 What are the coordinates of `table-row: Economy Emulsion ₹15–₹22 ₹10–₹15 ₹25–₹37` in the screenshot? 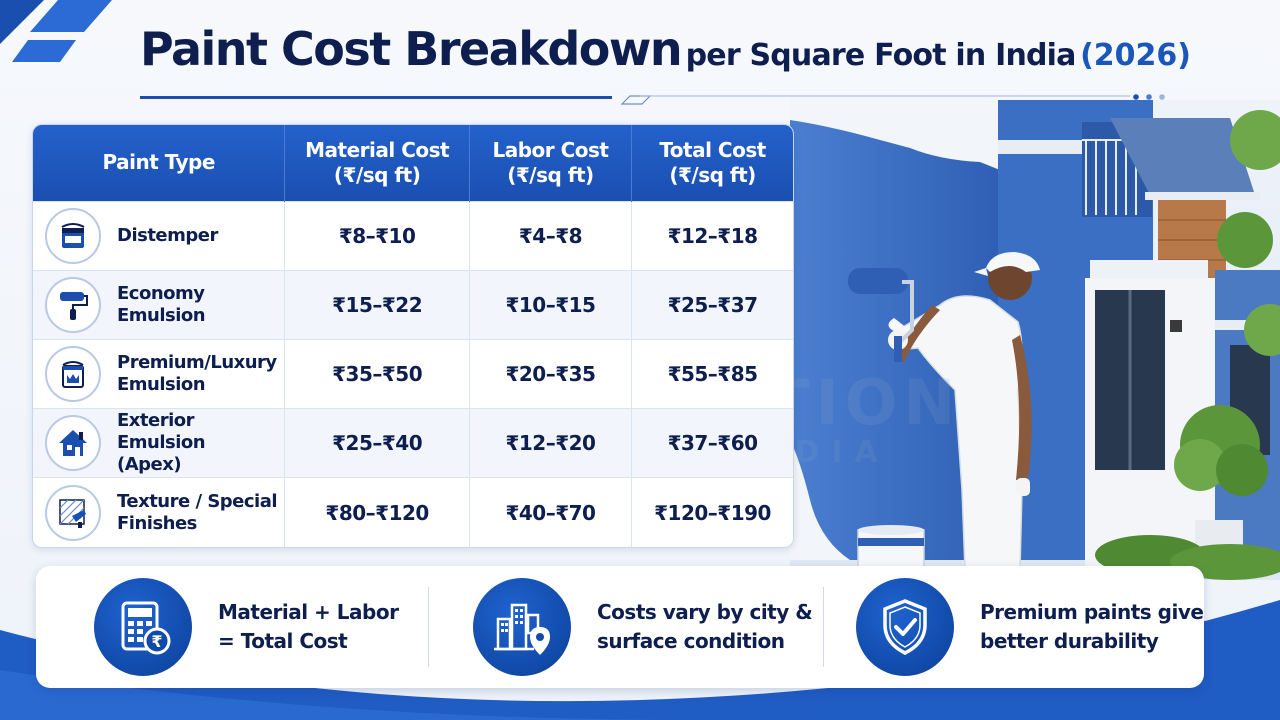 It's located at (413, 304).